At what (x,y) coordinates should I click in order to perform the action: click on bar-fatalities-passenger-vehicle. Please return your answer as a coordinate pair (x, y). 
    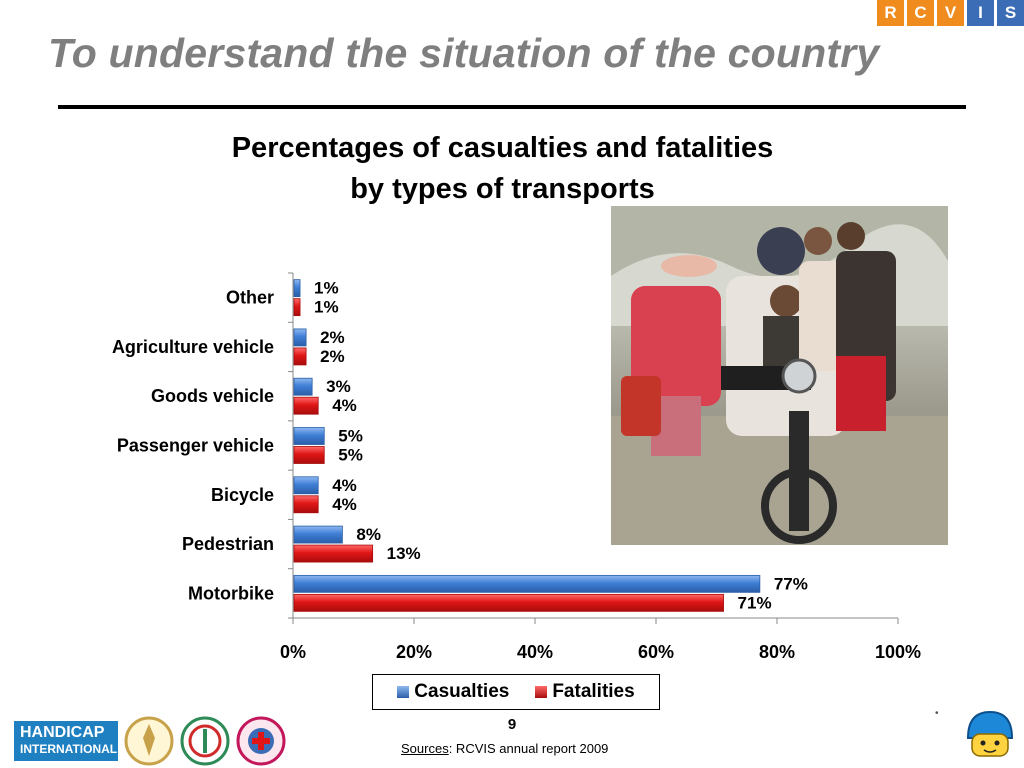
    Looking at the image, I should click on (309, 455).